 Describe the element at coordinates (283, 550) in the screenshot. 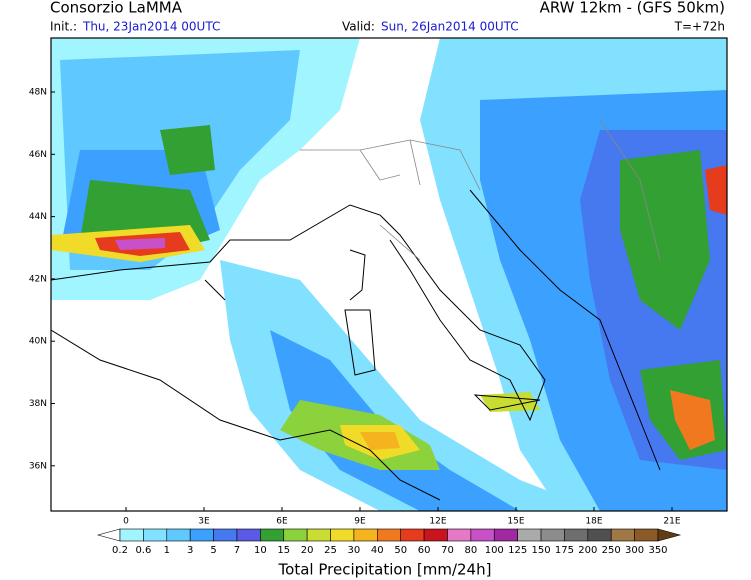

I see `colorbar-label: 15` at that location.